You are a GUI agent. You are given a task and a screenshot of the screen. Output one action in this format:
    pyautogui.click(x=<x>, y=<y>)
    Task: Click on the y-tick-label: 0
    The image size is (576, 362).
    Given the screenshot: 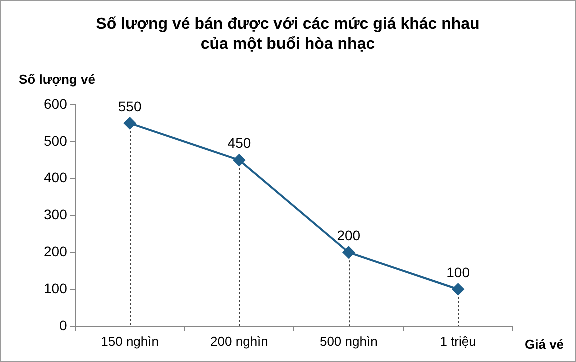 What is the action you would take?
    pyautogui.click(x=64, y=325)
    